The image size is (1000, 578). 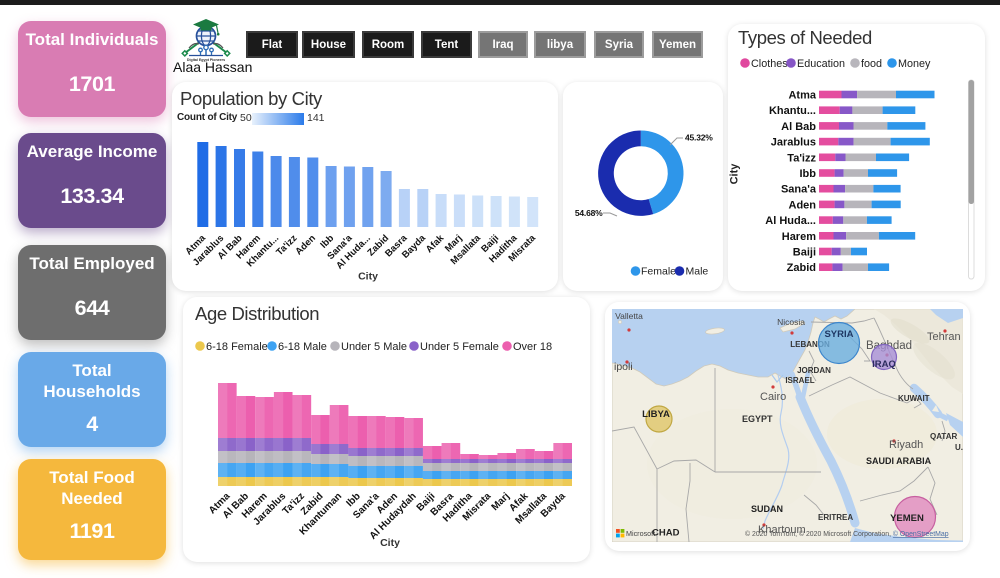 I want to click on svg-text: Khartoum, so click(x=782, y=530).